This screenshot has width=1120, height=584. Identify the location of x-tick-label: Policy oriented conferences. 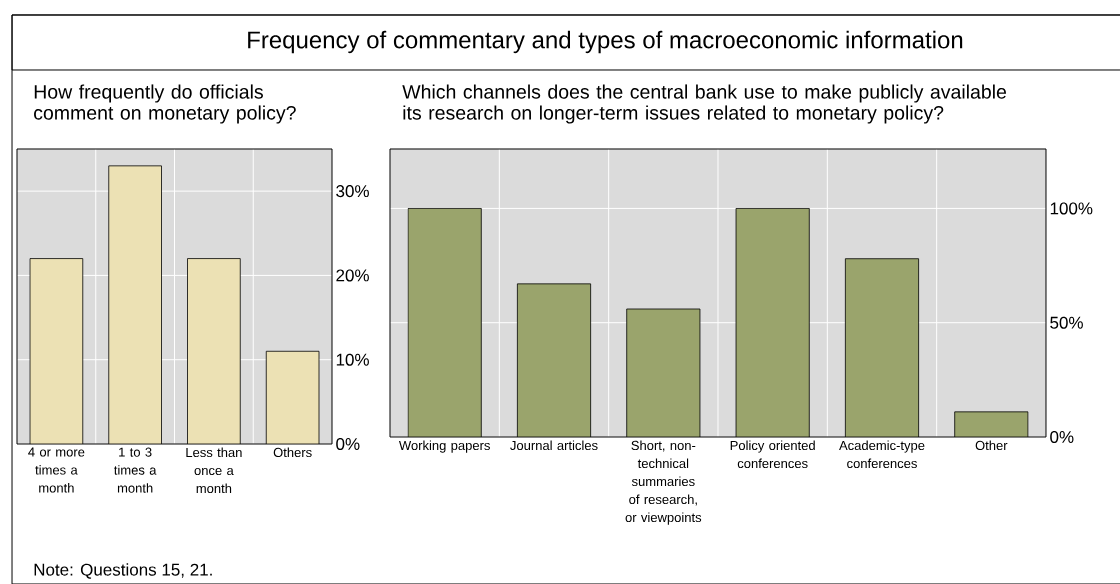
(772, 454).